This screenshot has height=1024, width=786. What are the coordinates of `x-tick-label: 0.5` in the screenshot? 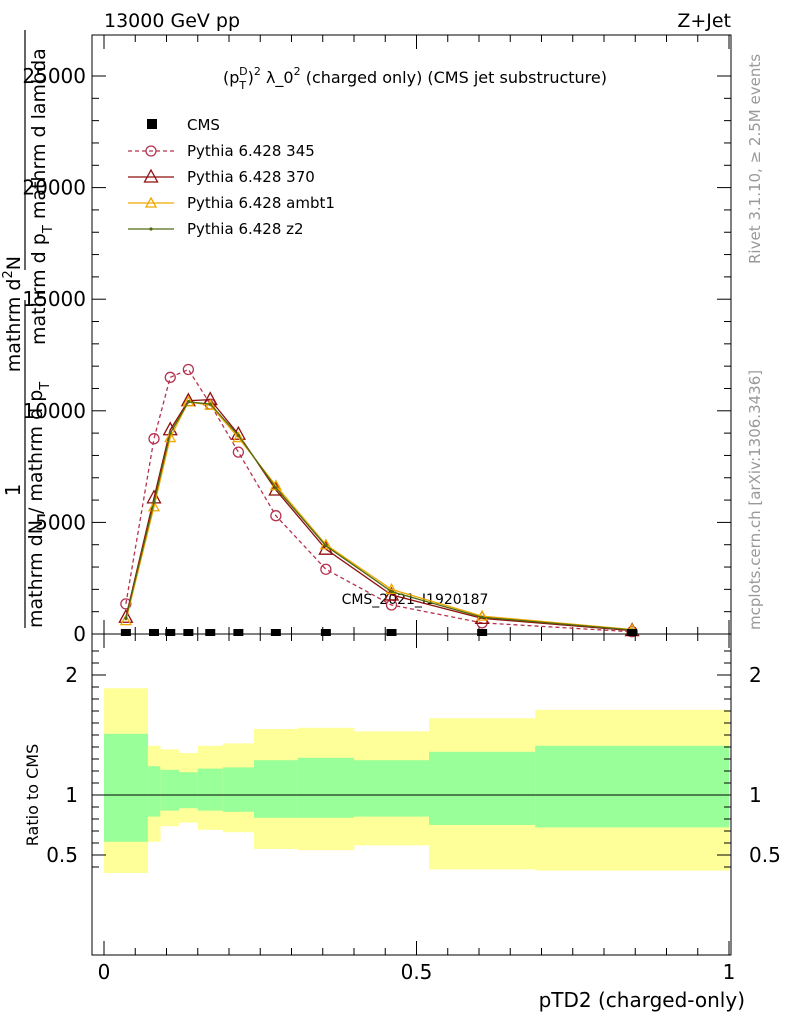 It's located at (417, 972).